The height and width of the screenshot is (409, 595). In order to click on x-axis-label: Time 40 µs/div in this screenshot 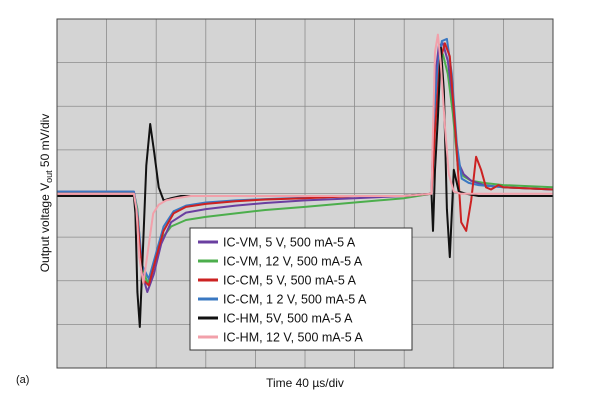, I will do `click(305, 383)`.